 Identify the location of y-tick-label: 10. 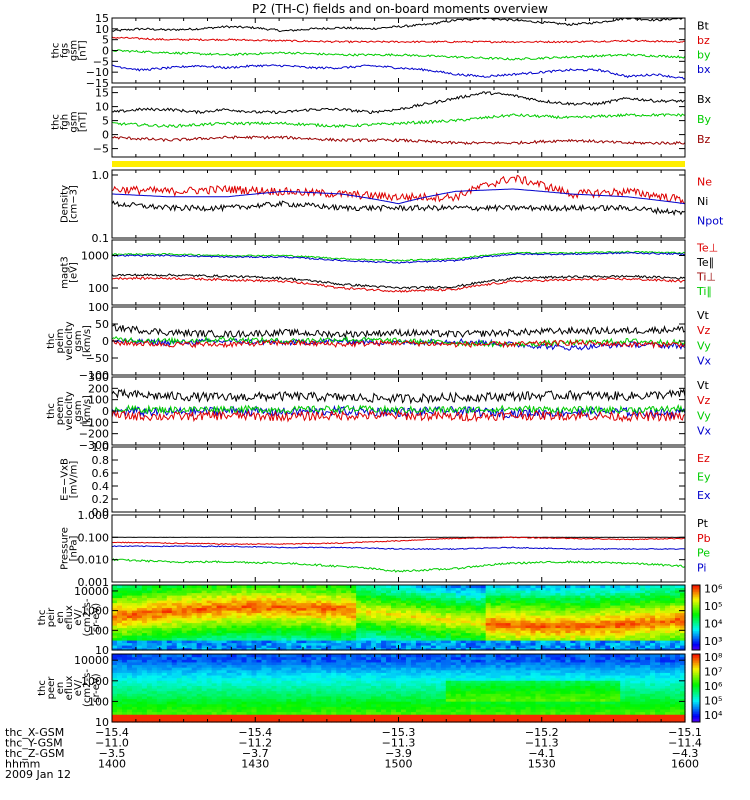
(102, 650).